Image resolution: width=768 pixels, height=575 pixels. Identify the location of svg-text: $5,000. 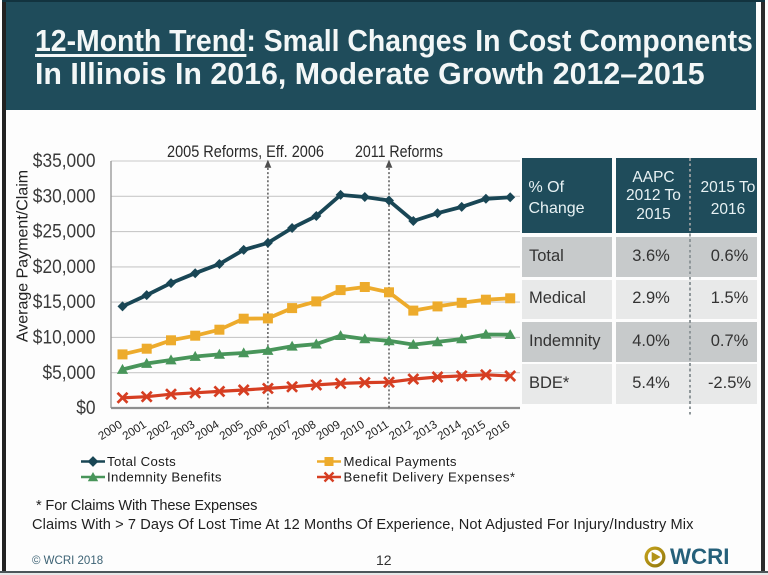
(69, 373).